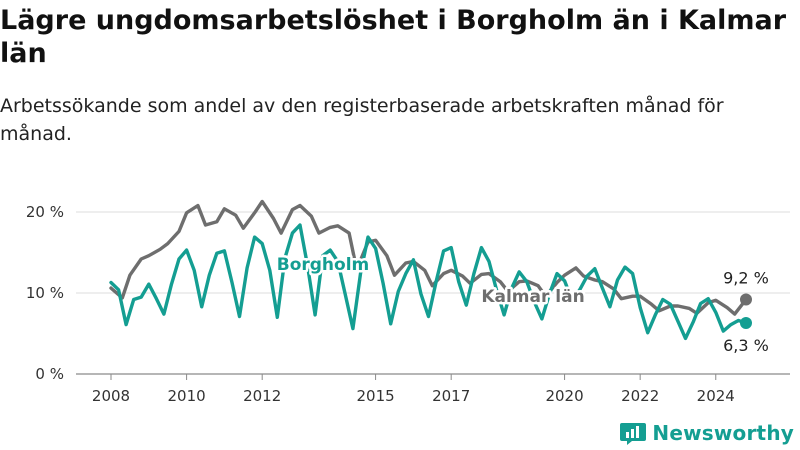  I want to click on newsworthy-logo: Newsworthy, so click(707, 433).